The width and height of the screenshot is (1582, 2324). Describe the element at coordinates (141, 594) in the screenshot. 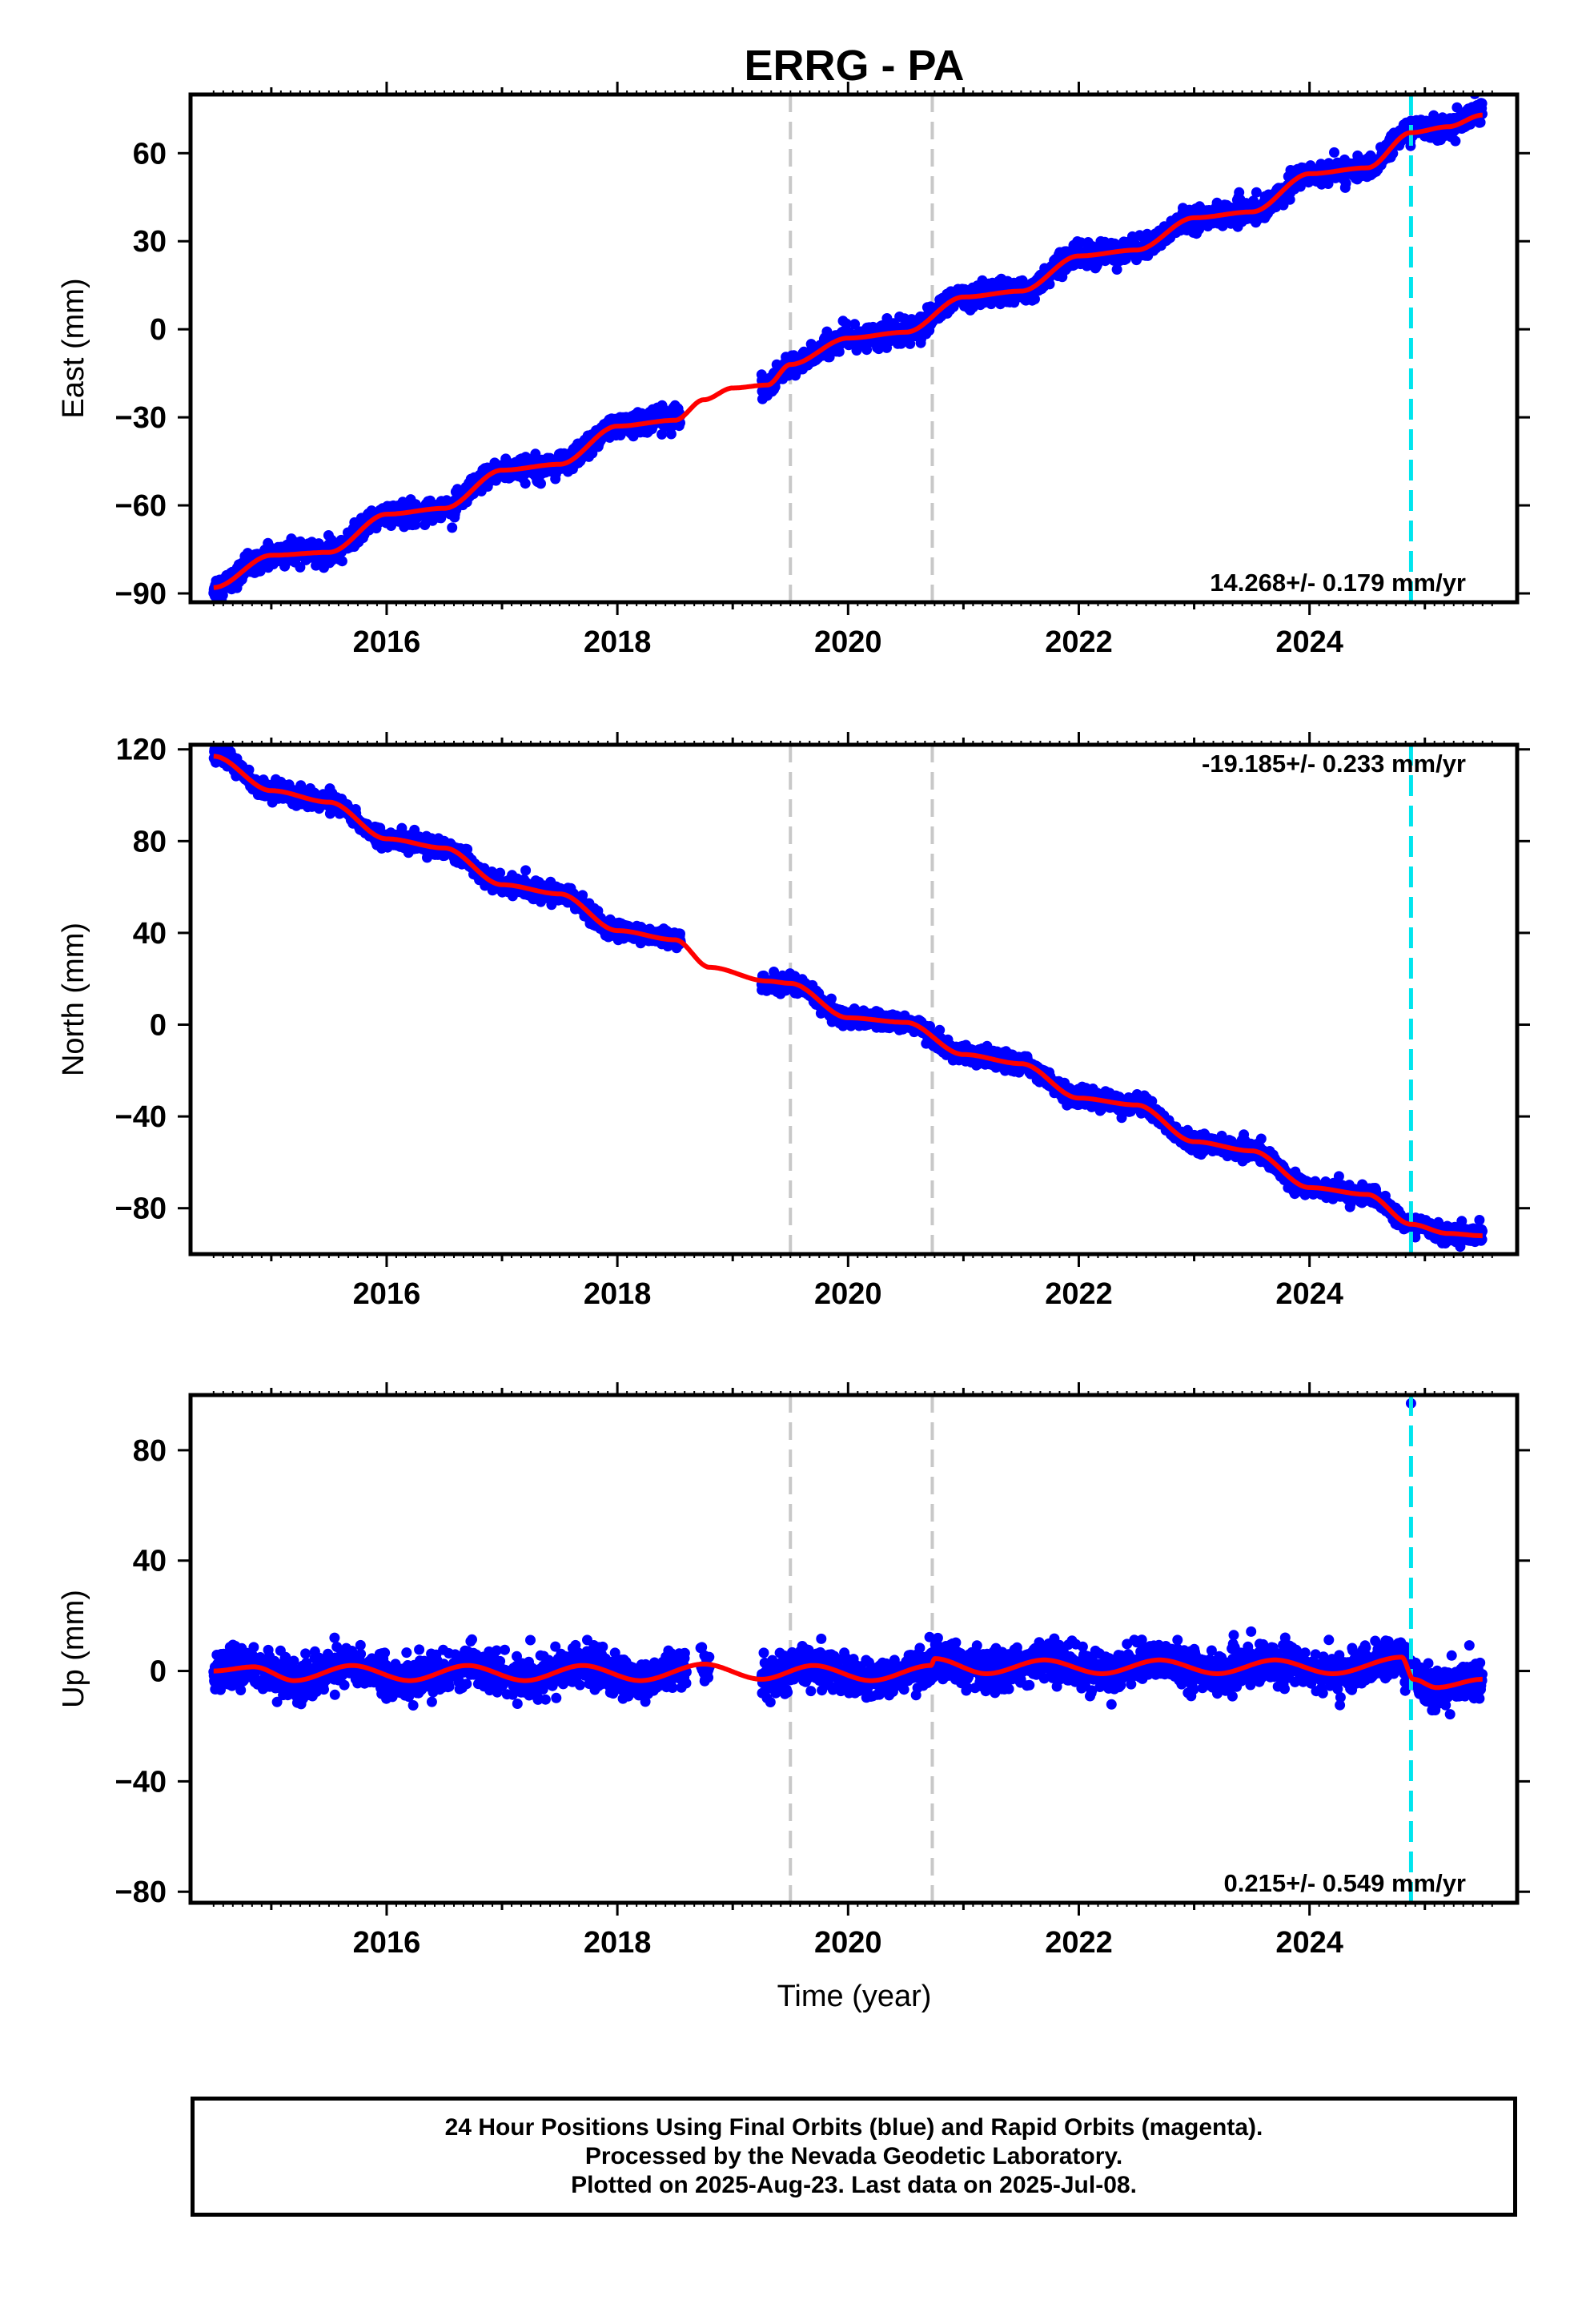

I see `east-ytick-label: −90` at that location.